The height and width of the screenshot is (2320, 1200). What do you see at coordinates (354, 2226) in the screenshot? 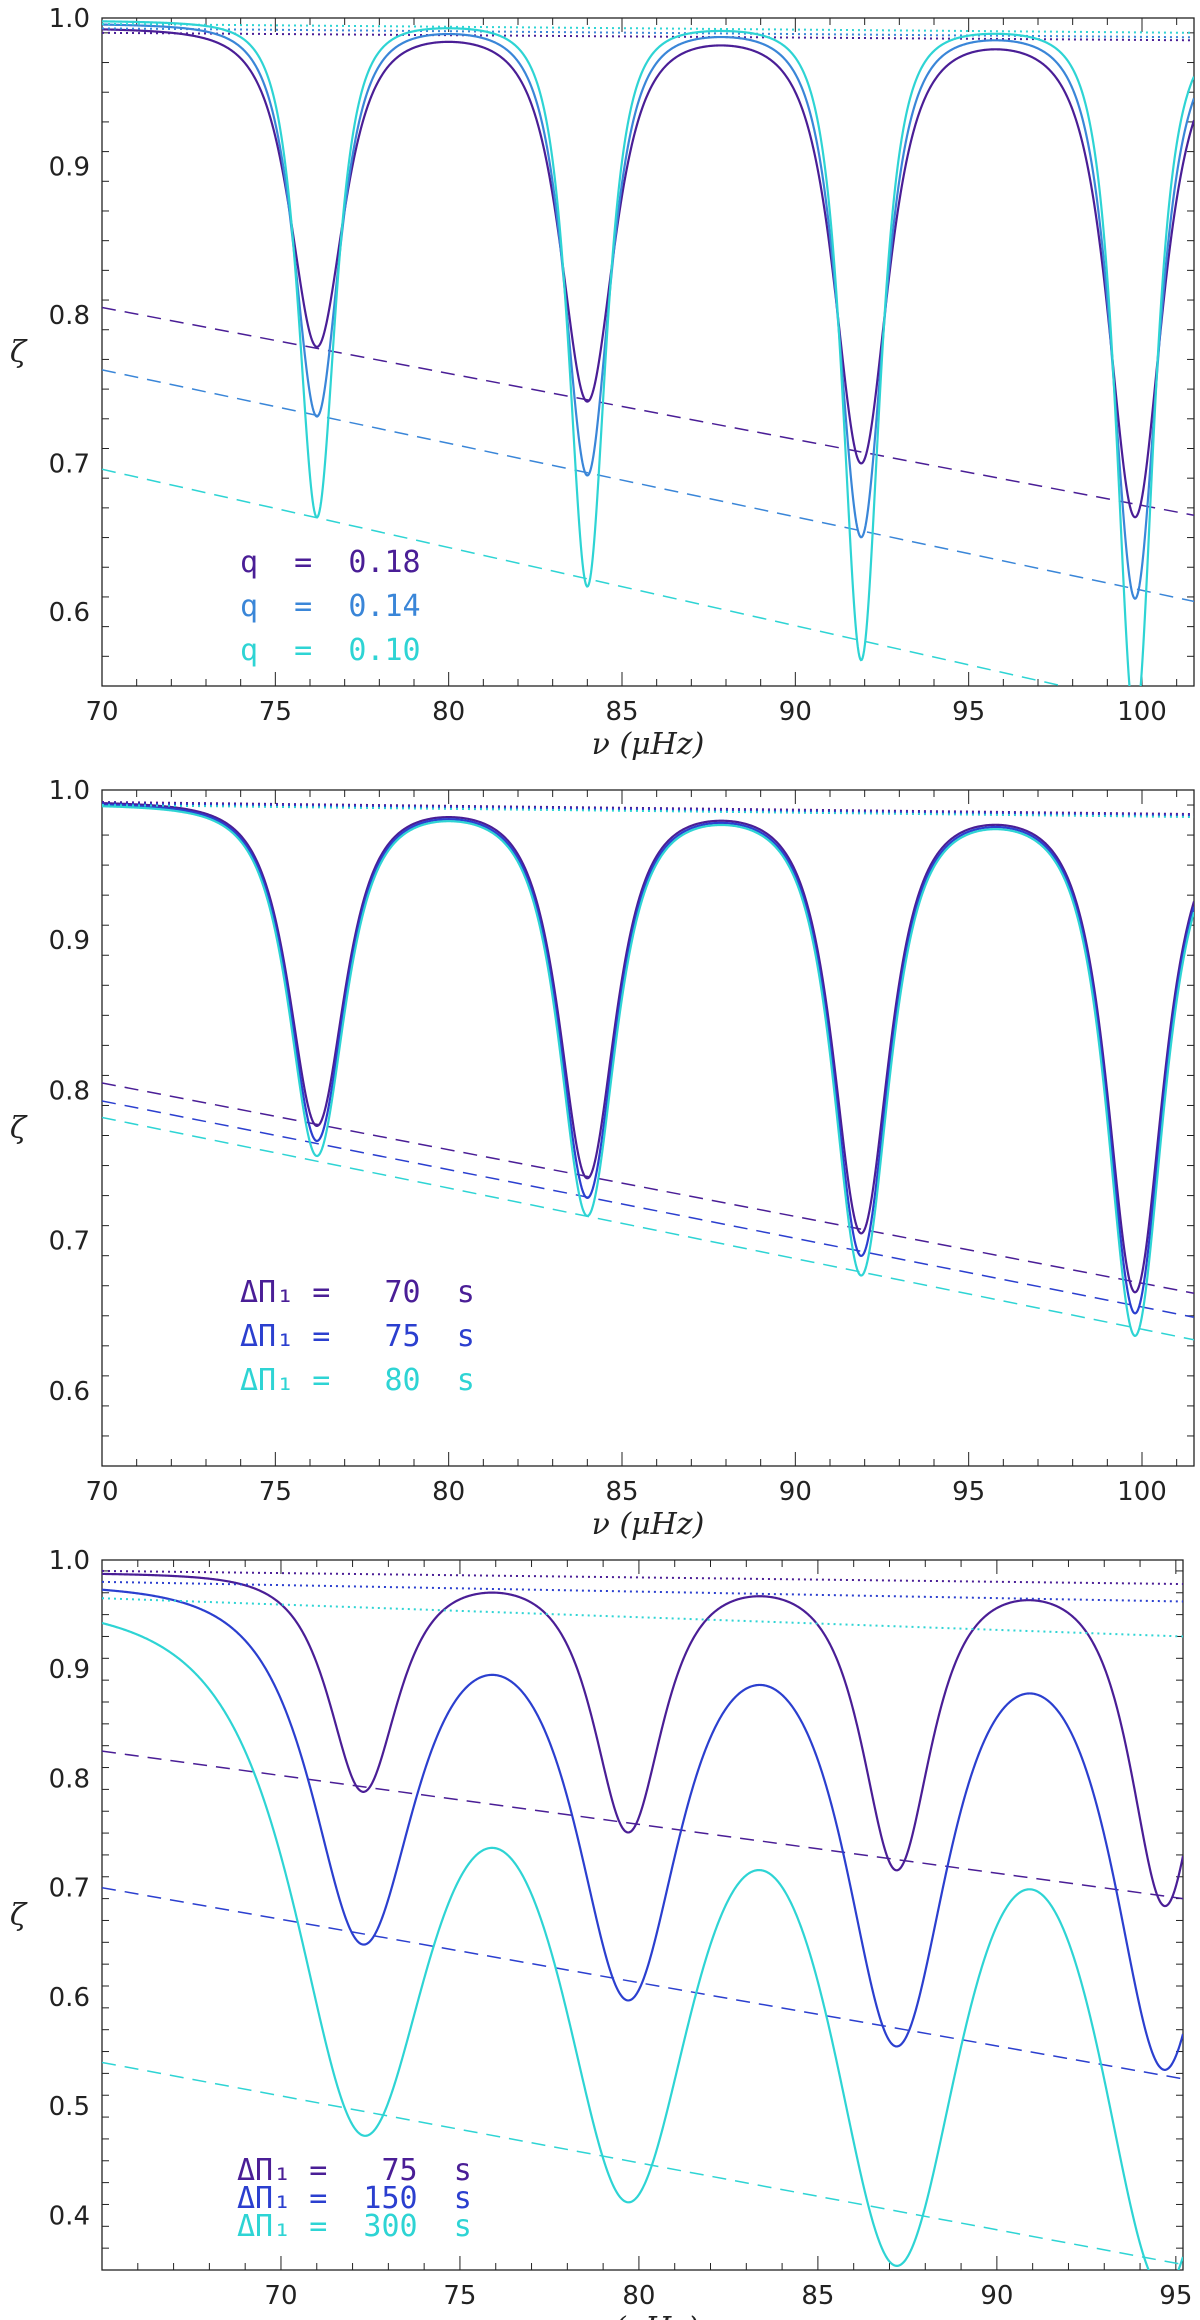
I see `legend-entry: ΔΠ₁ = 300 s` at bounding box center [354, 2226].